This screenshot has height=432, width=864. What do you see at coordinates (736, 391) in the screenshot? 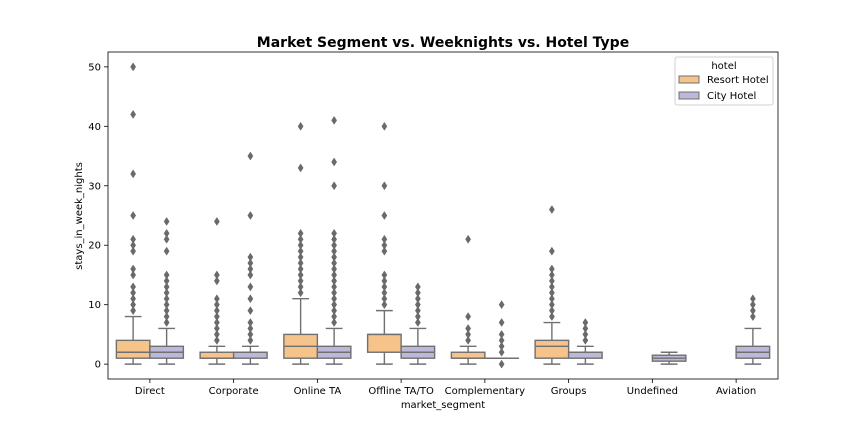
I see `x-tick-label: Aviation` at bounding box center [736, 391].